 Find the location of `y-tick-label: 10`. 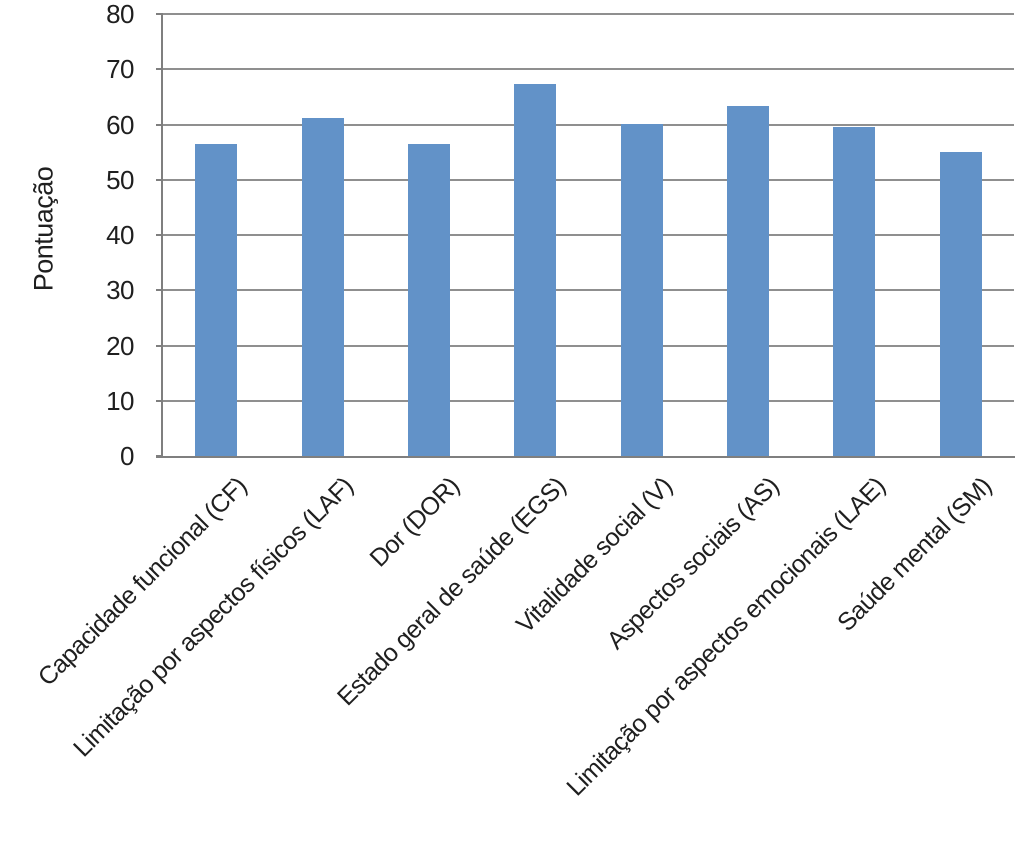

y-tick-label: 10 is located at coordinates (120, 400).